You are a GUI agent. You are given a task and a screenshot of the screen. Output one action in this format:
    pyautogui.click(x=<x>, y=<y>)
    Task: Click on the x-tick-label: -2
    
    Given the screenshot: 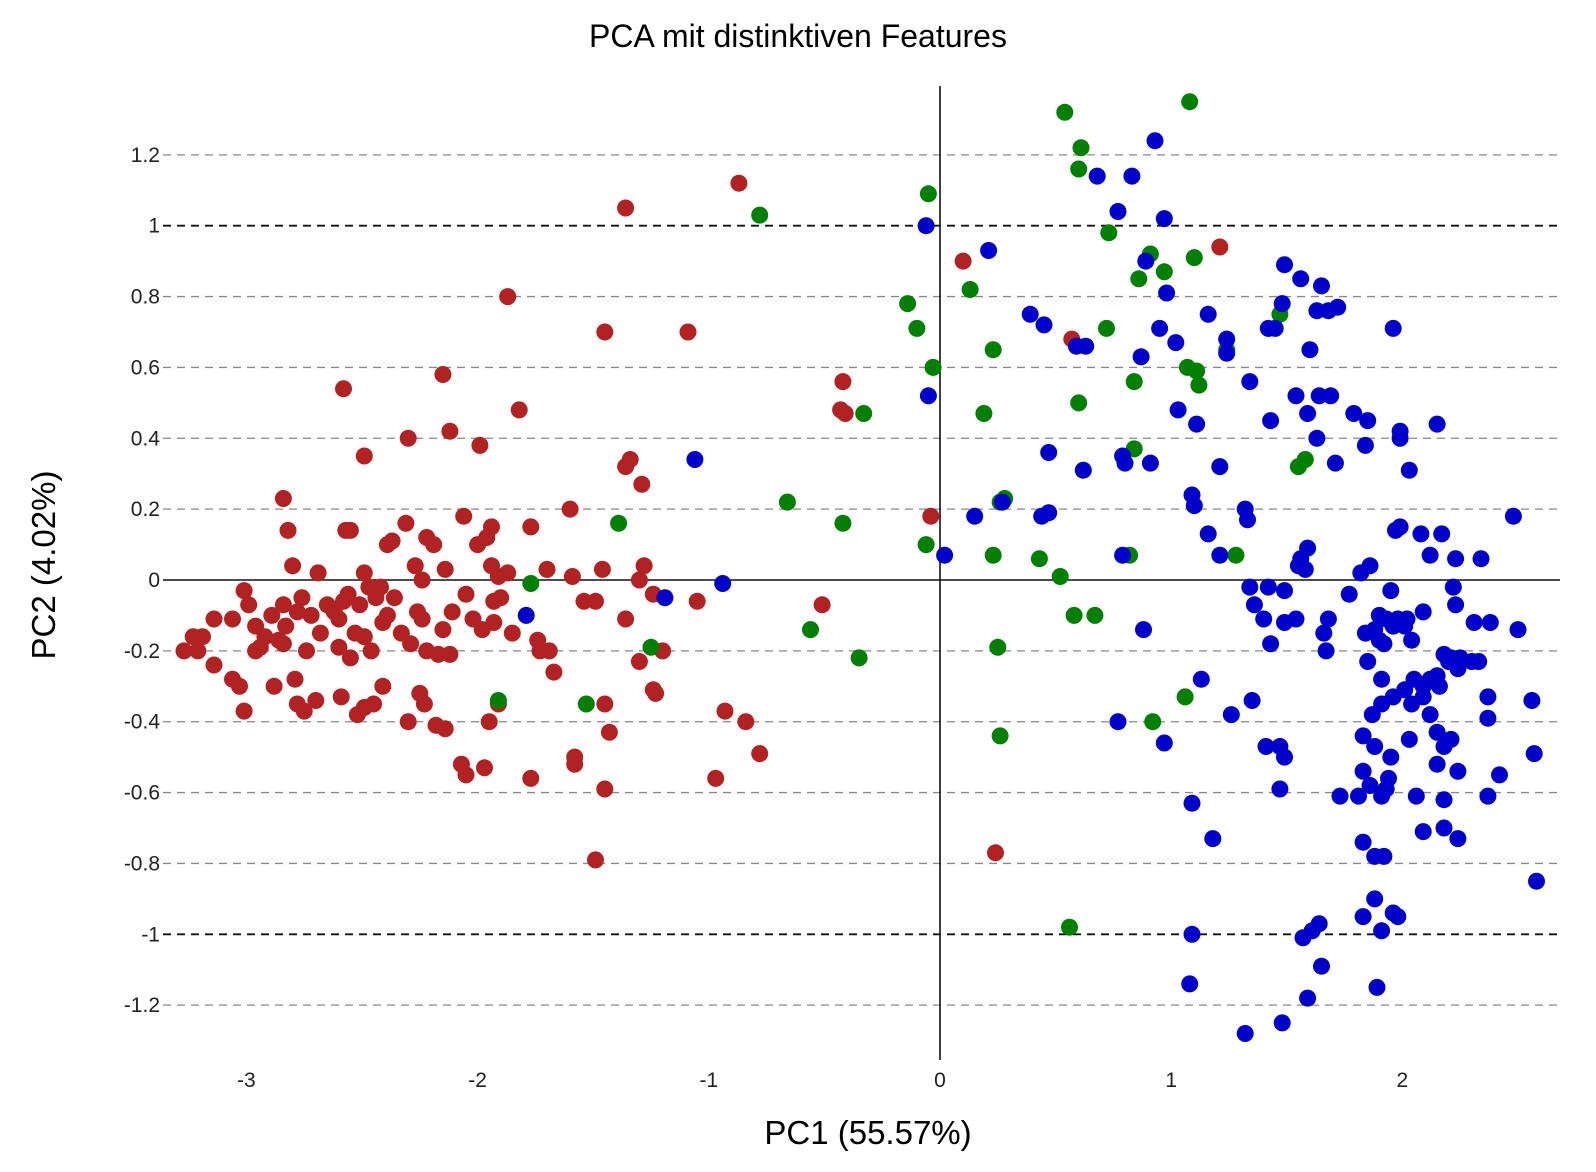 What is the action you would take?
    pyautogui.click(x=477, y=1080)
    